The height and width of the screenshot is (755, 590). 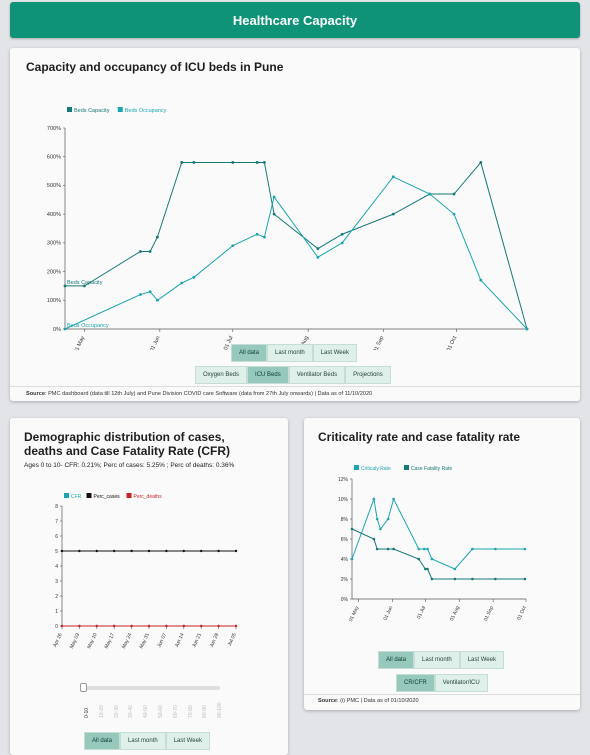 I want to click on series-line-criticaly-rate, so click(x=438, y=533).